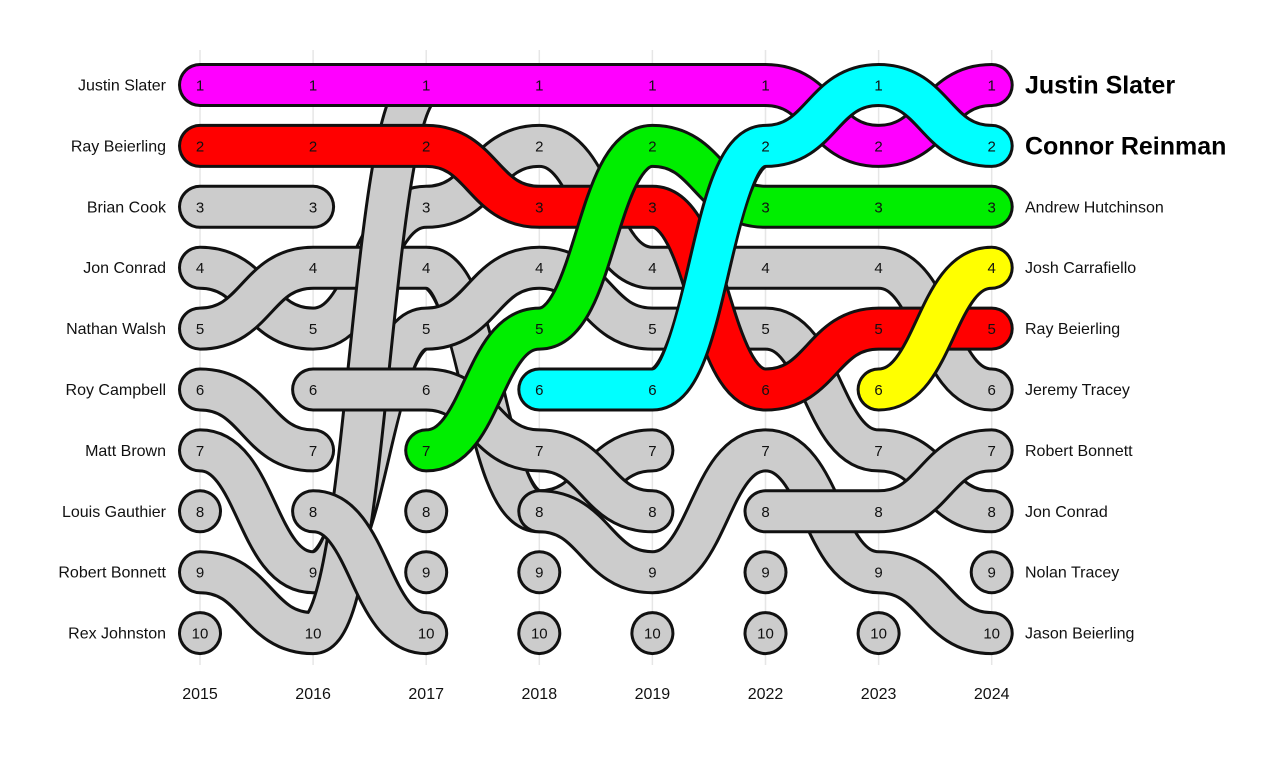  Describe the element at coordinates (652, 512) in the screenshot. I see `rank-number-2019-8: 8` at that location.